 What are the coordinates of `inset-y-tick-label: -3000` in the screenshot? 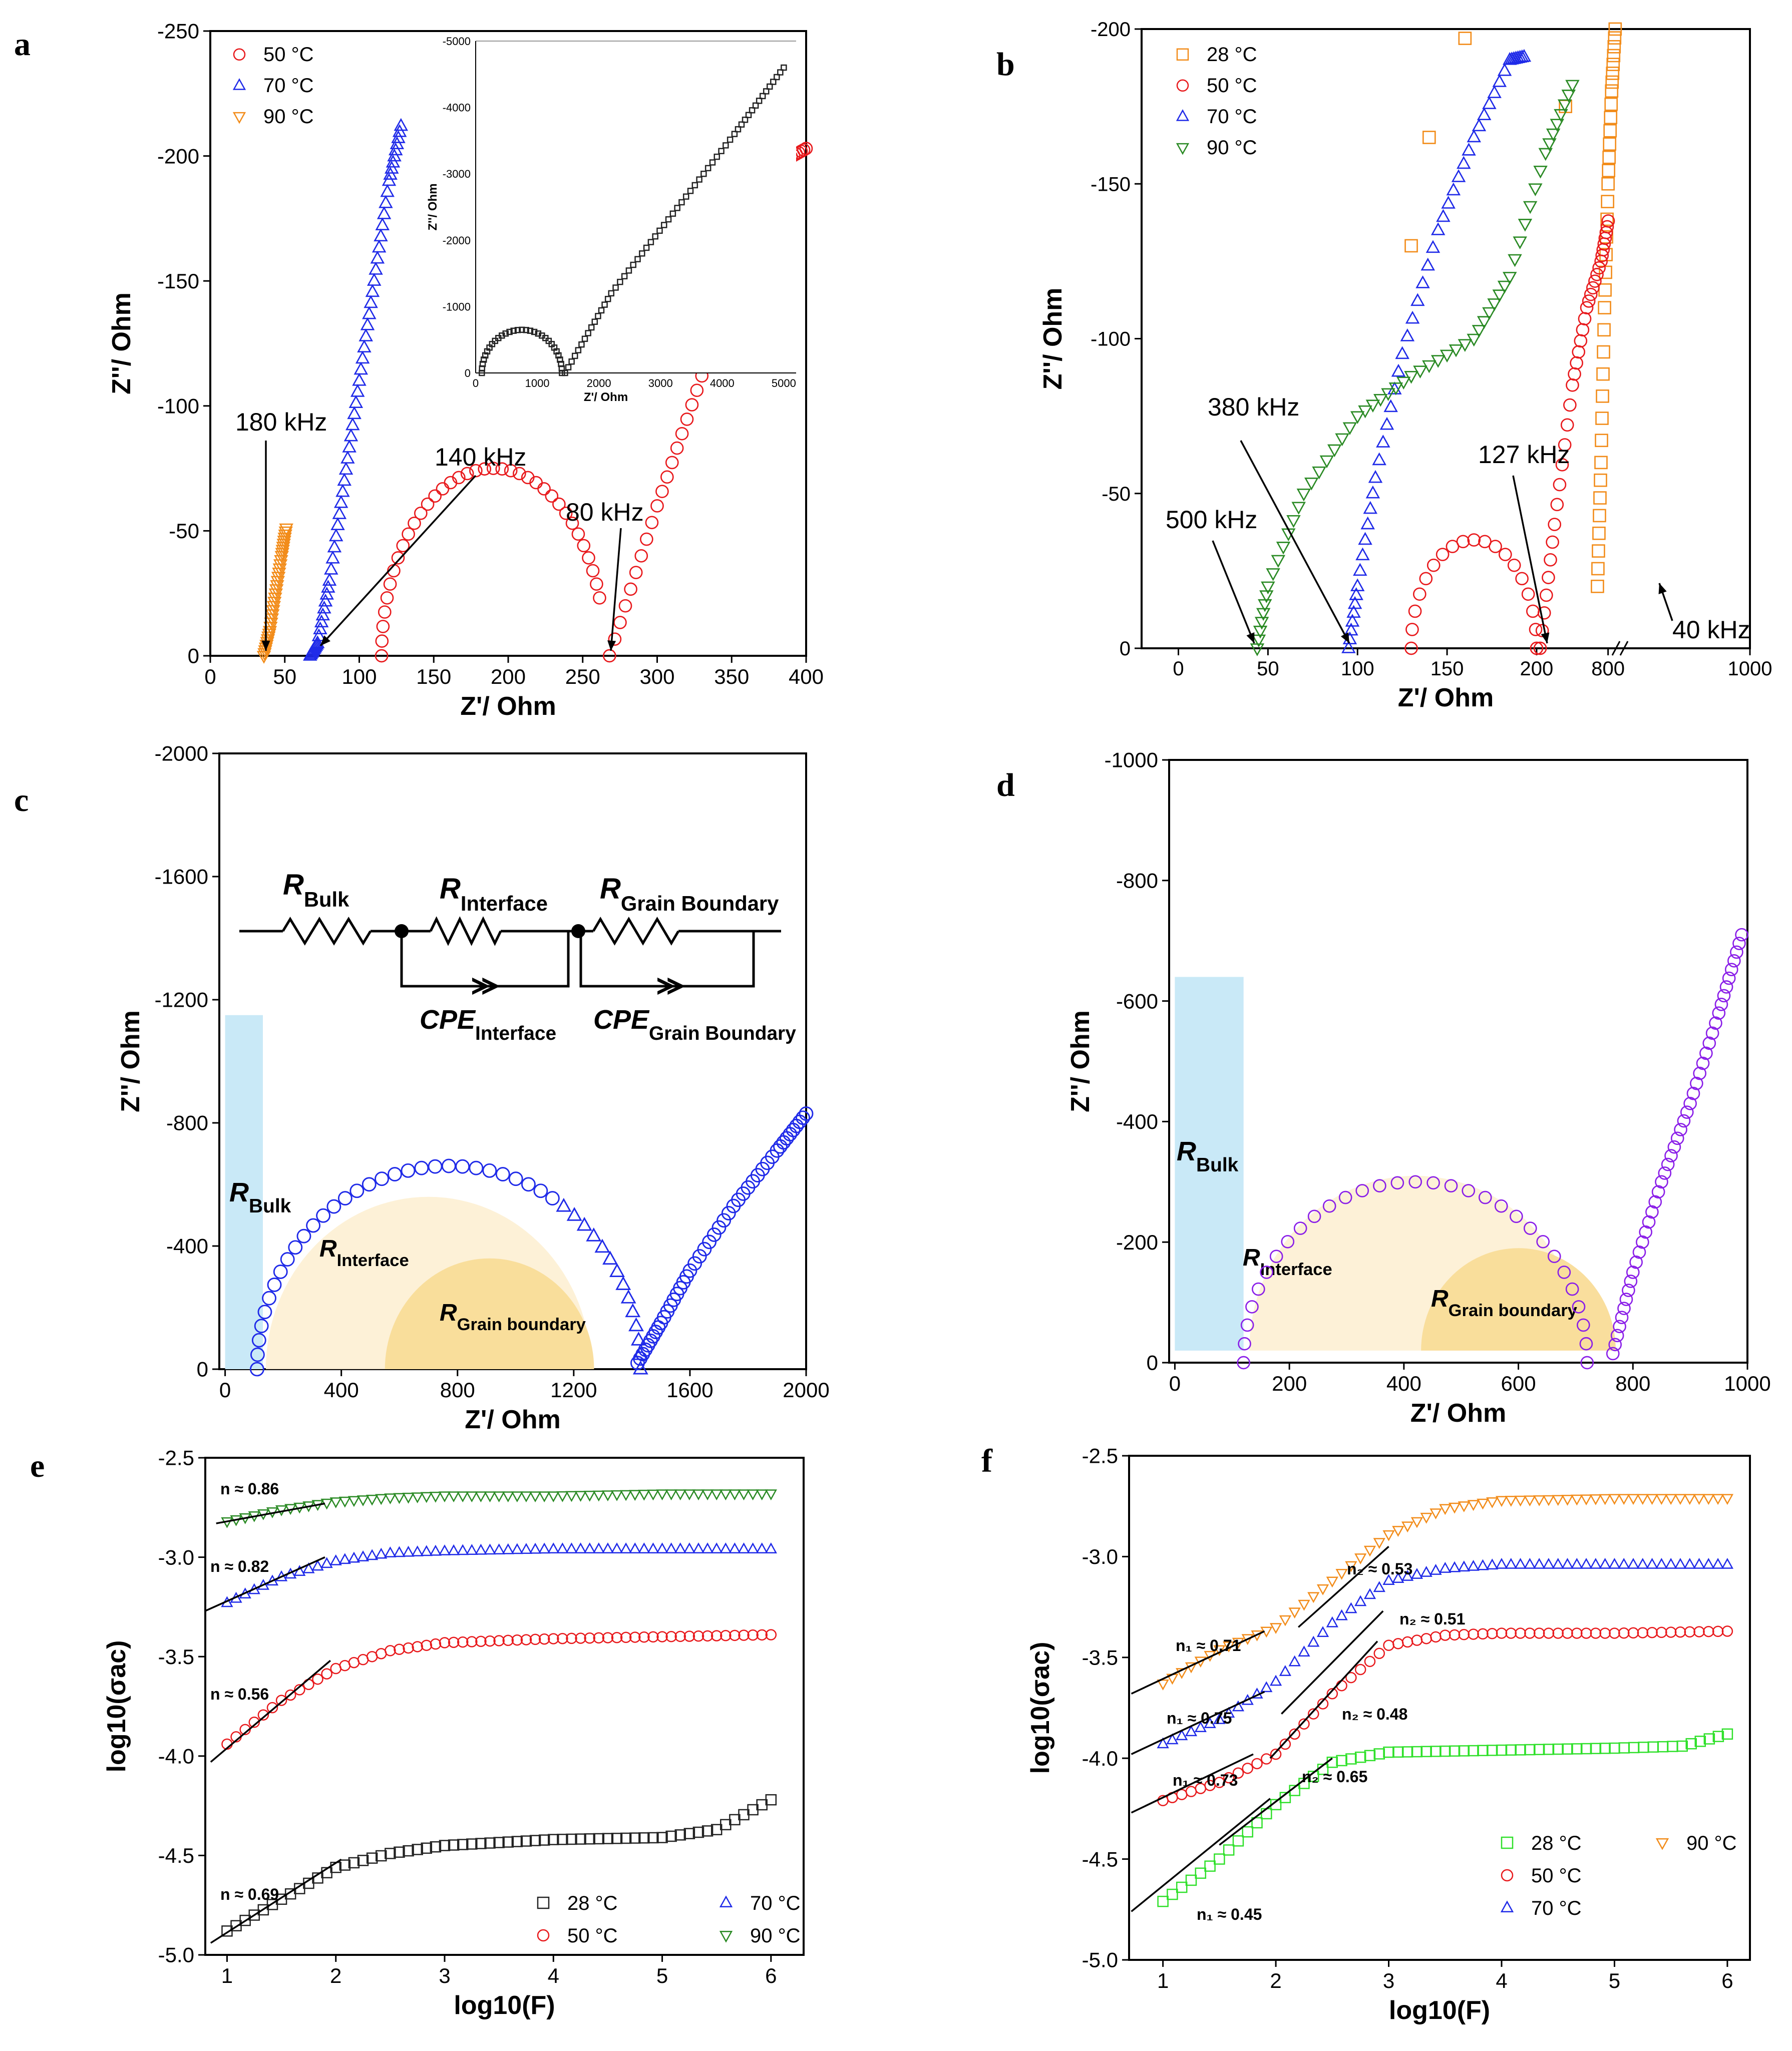 It's located at (457, 174).